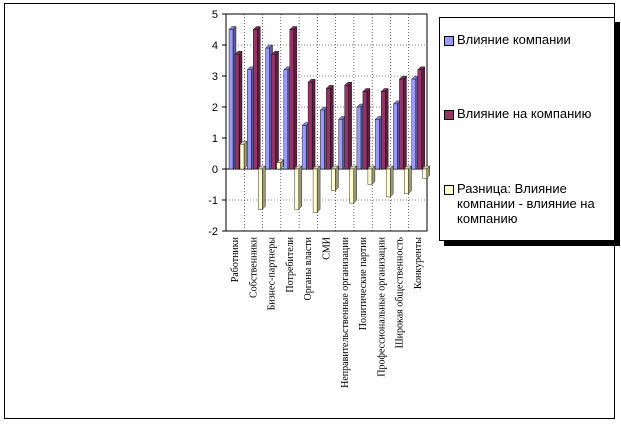  What do you see at coordinates (213, 232) in the screenshot?
I see `y-tick-label: -2` at bounding box center [213, 232].